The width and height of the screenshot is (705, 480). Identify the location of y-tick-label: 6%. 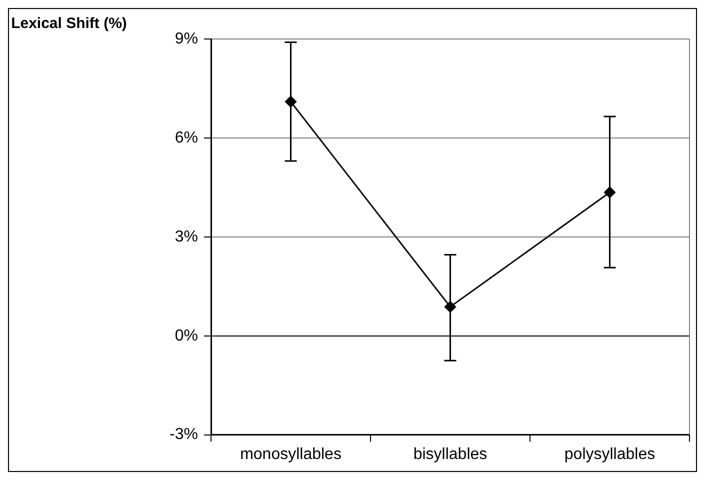
(186, 137).